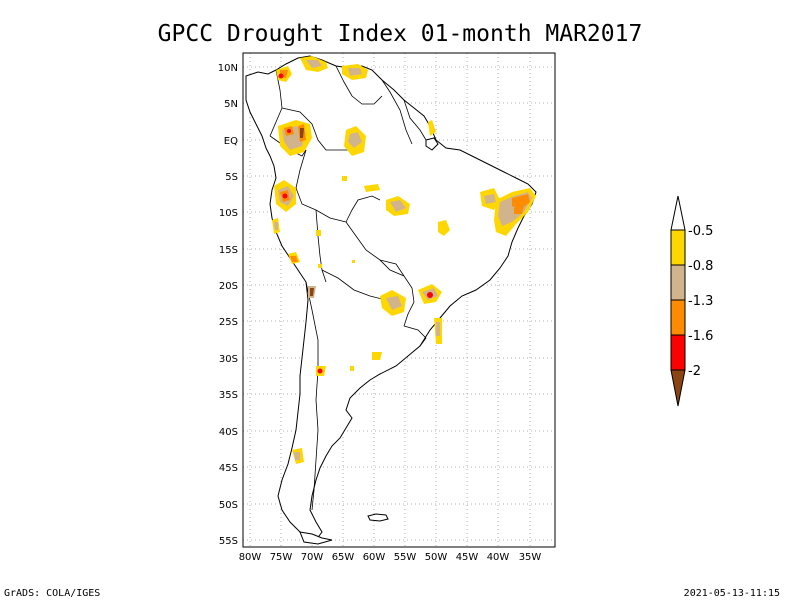 The image size is (800, 600). What do you see at coordinates (405, 557) in the screenshot?
I see `lon-label: 55W` at bounding box center [405, 557].